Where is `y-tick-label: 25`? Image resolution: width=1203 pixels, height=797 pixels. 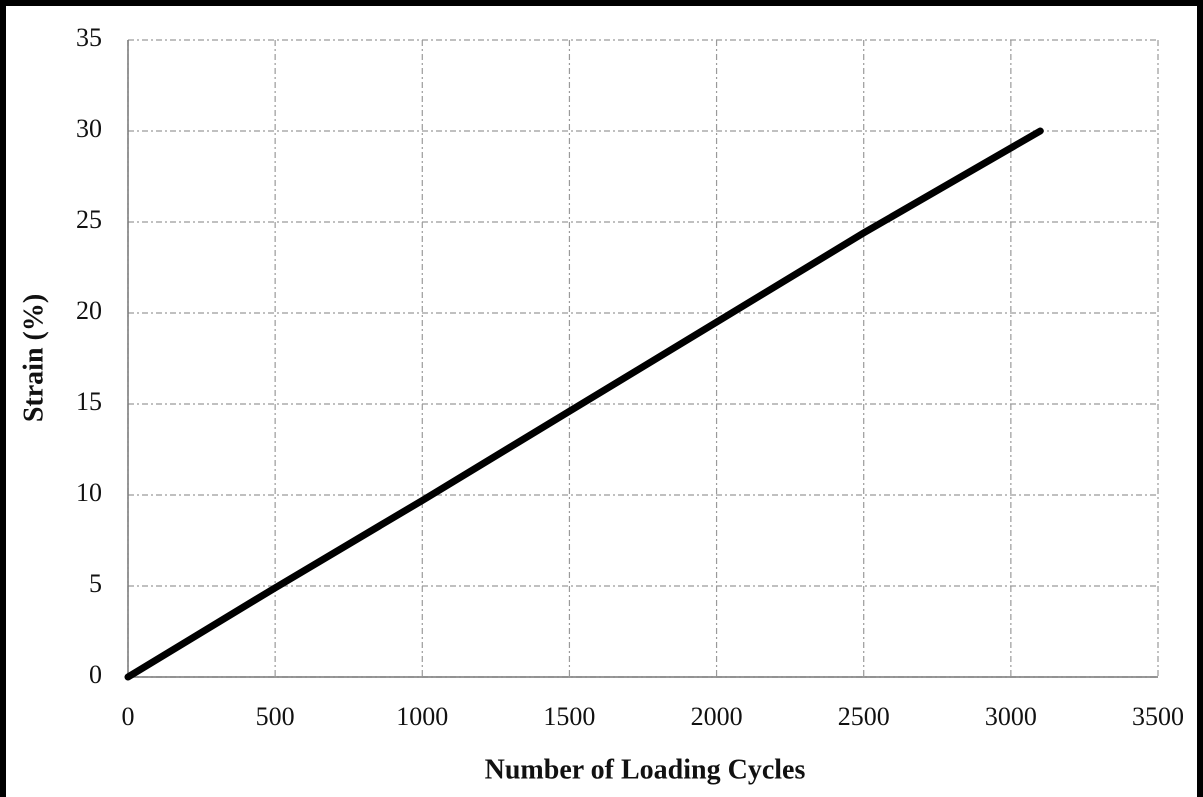
y-tick-label: 25 is located at coordinates (89, 219).